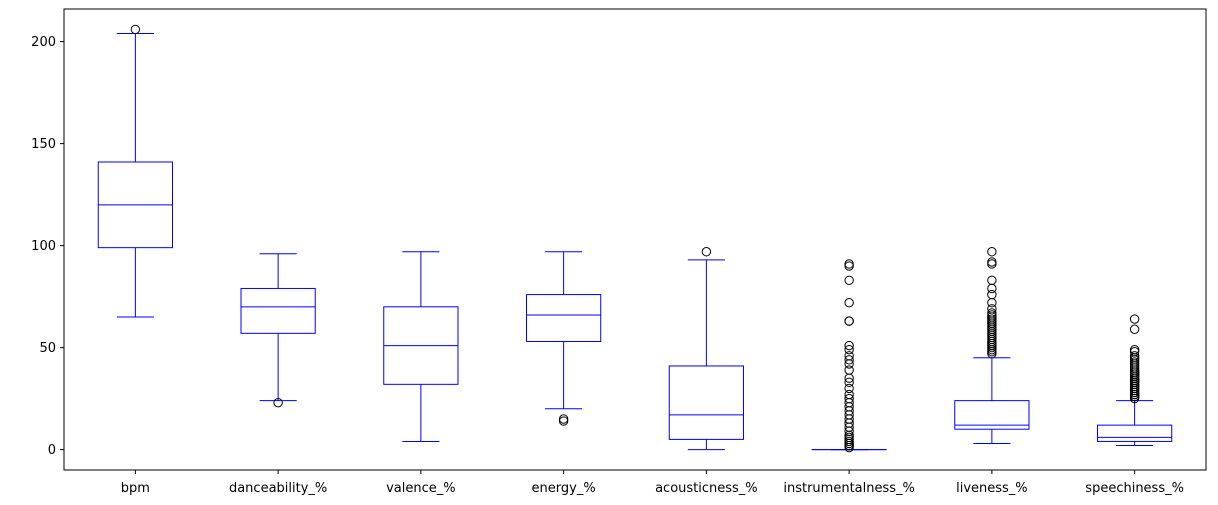  Describe the element at coordinates (135, 488) in the screenshot. I see `x-tick-label: bpm` at that location.